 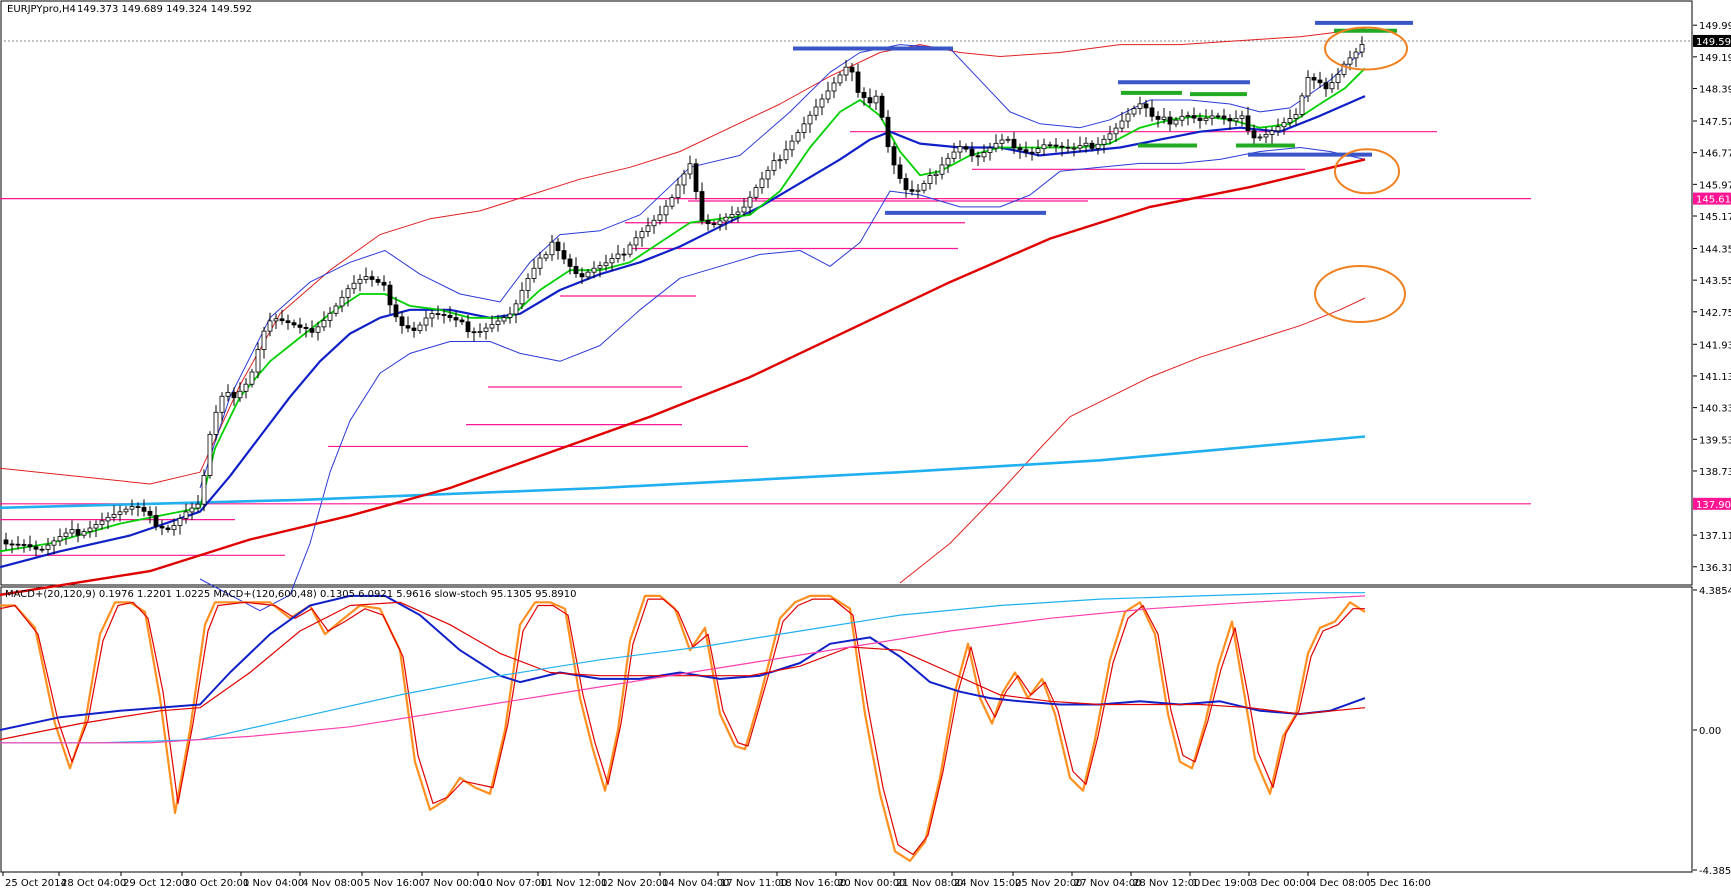 What do you see at coordinates (1715, 154) in the screenshot?
I see `price-tick-label: 146.770` at bounding box center [1715, 154].